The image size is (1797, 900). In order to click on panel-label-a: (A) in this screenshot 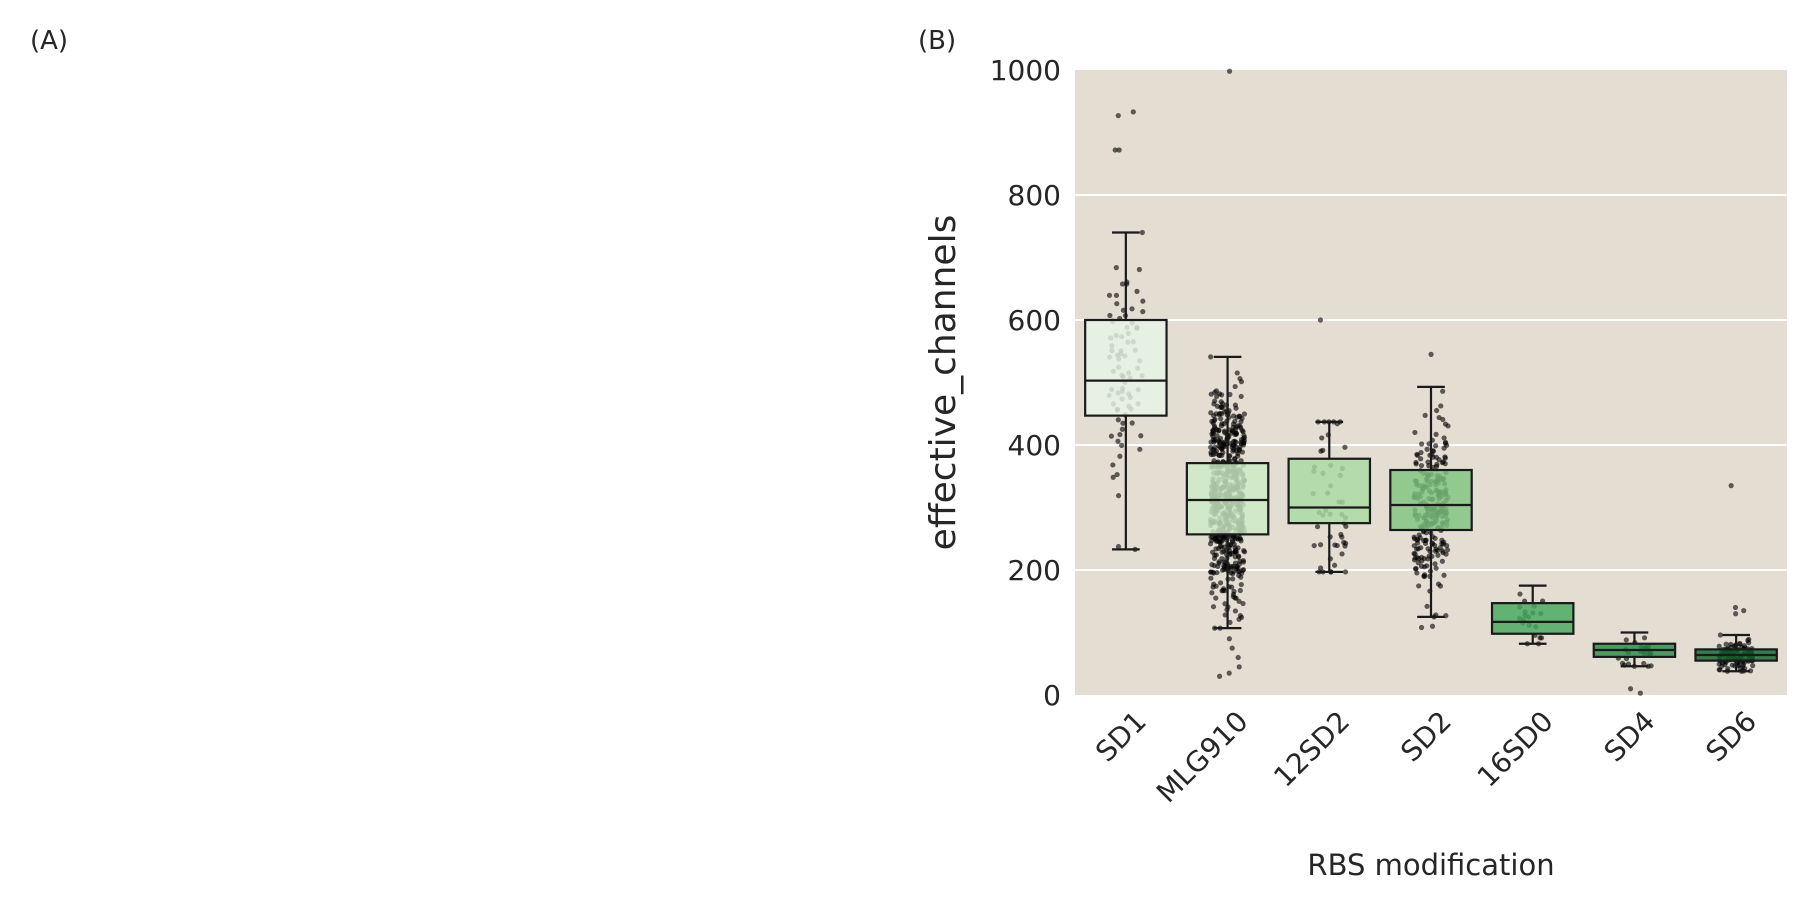, I will do `click(49, 41)`.